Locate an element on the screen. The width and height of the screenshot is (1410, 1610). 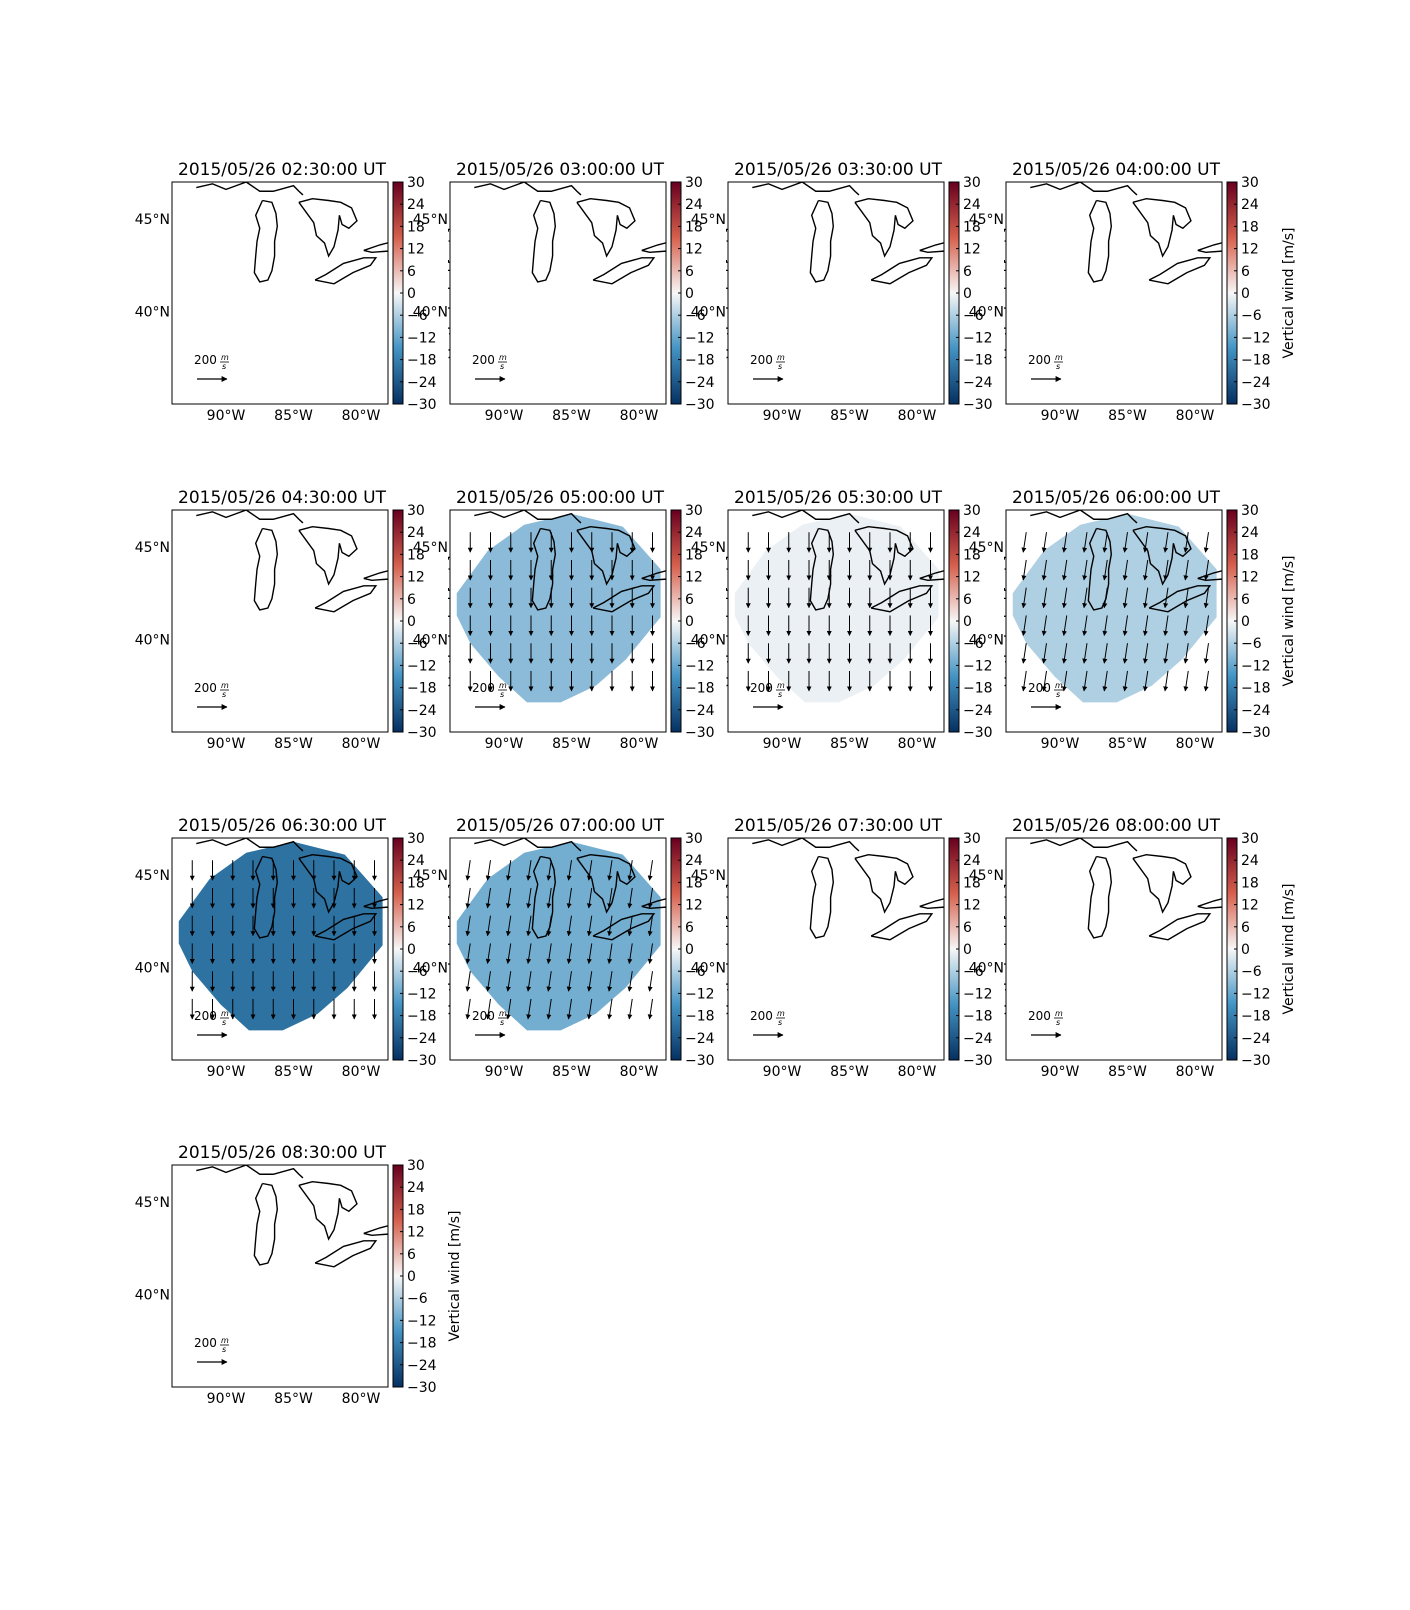
vertical-wind-field is located at coordinates (280, 936).